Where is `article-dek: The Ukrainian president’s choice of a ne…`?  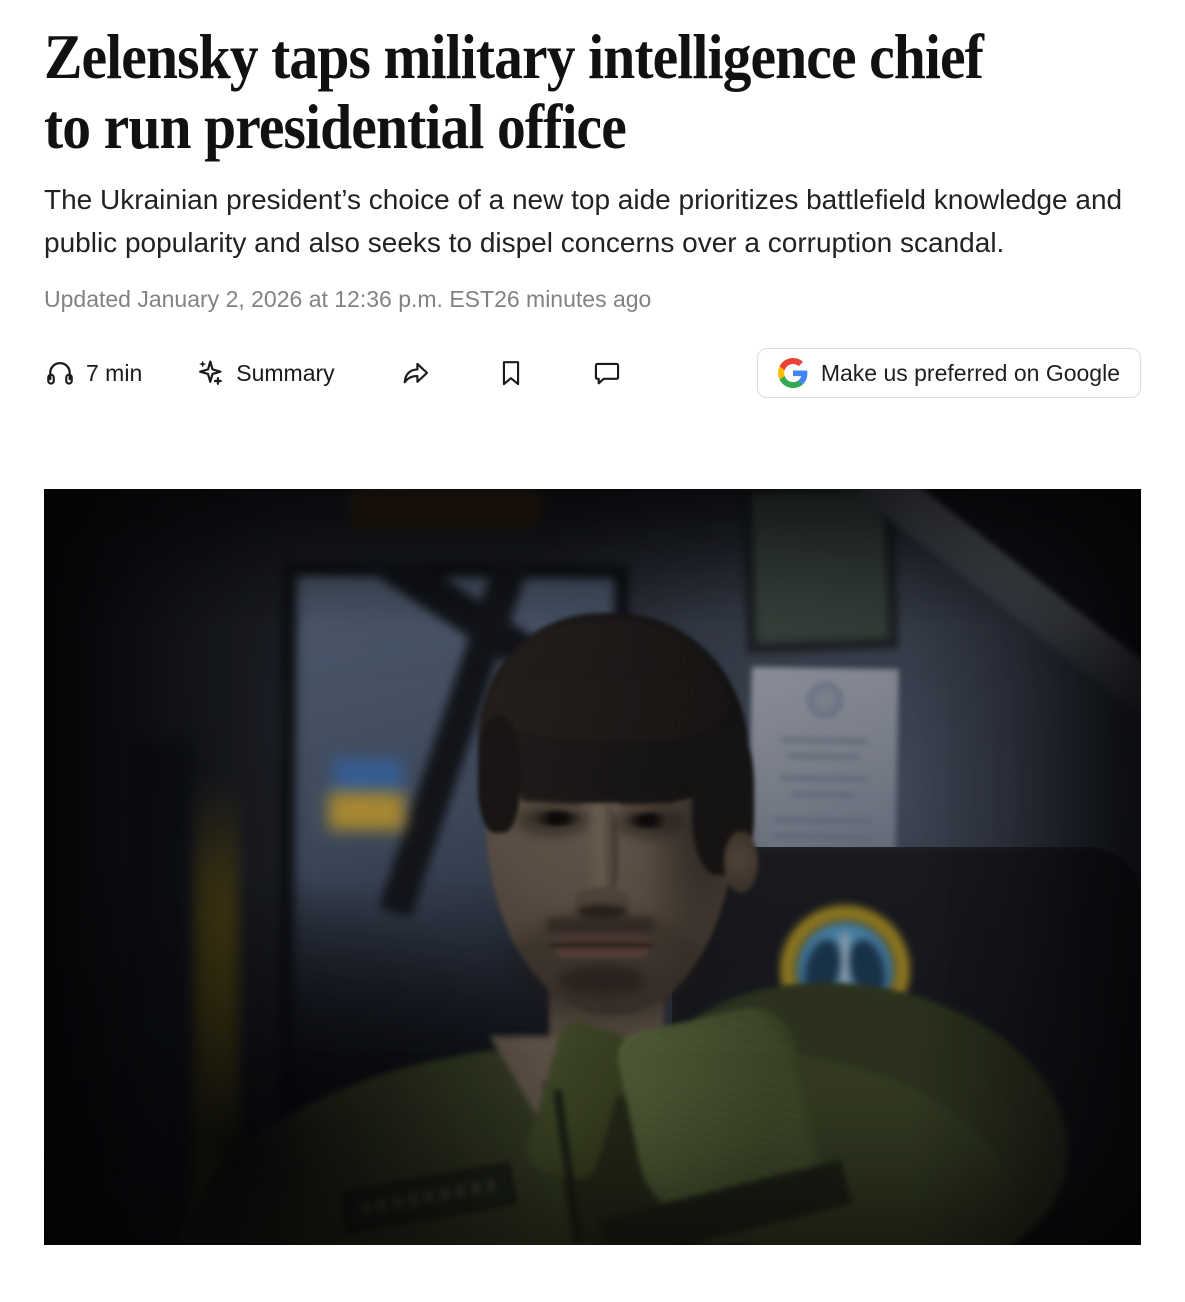
article-dek: The Ukrainian president’s choice of a ne… is located at coordinates (583, 221).